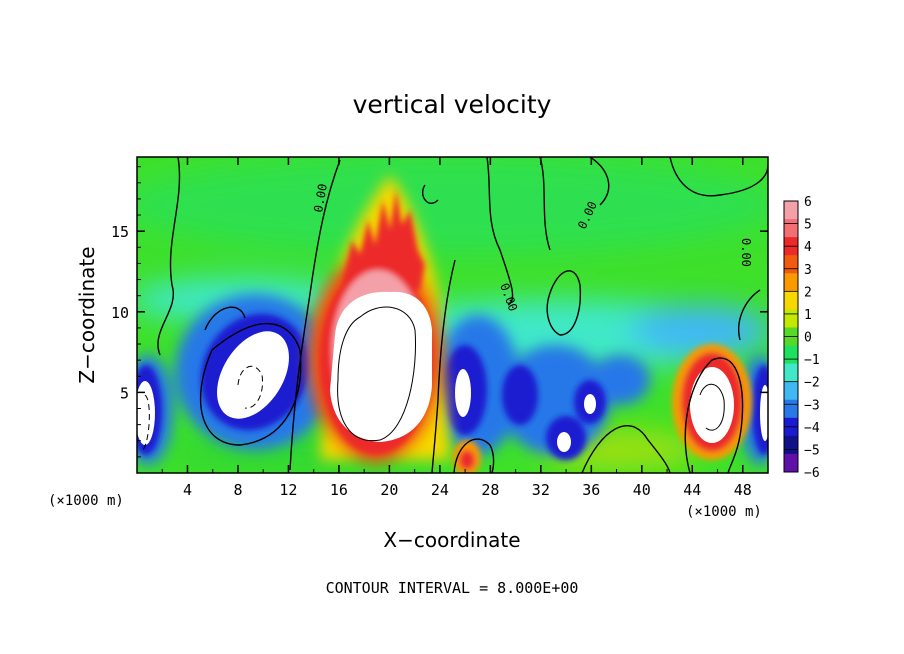 This screenshot has width=904, height=654. Describe the element at coordinates (724, 512) in the screenshot. I see `x-unit-label-right: (×1000 m)` at that location.